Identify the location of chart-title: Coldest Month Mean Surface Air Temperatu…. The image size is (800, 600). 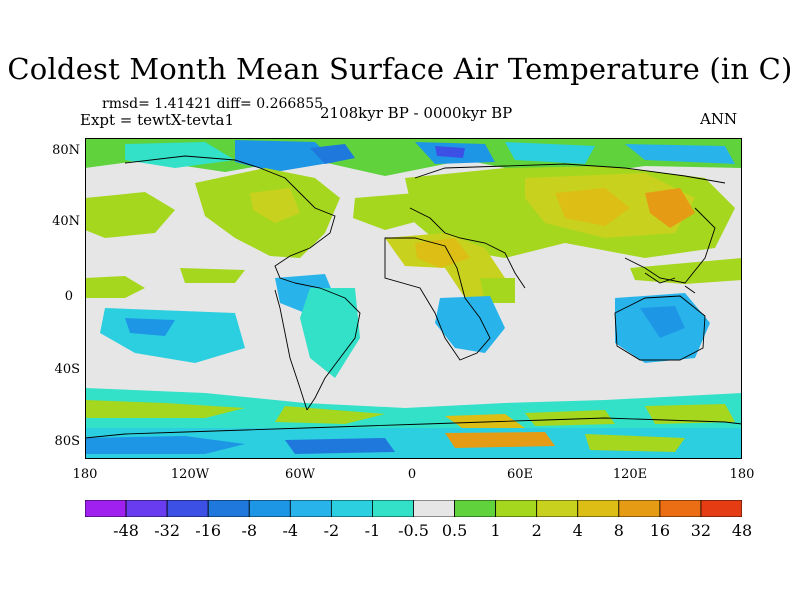
(400, 69).